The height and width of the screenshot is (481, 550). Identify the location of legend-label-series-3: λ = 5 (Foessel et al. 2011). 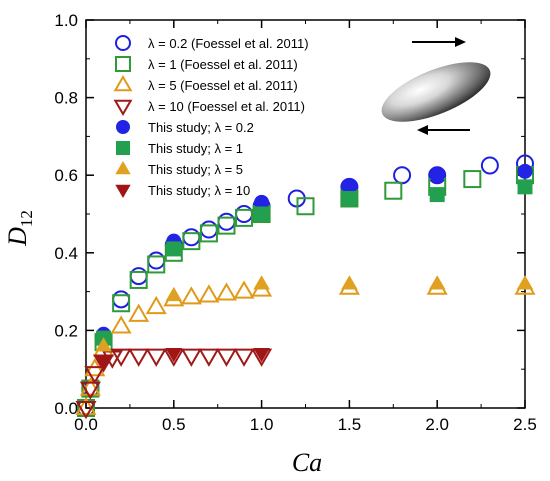
(223, 85).